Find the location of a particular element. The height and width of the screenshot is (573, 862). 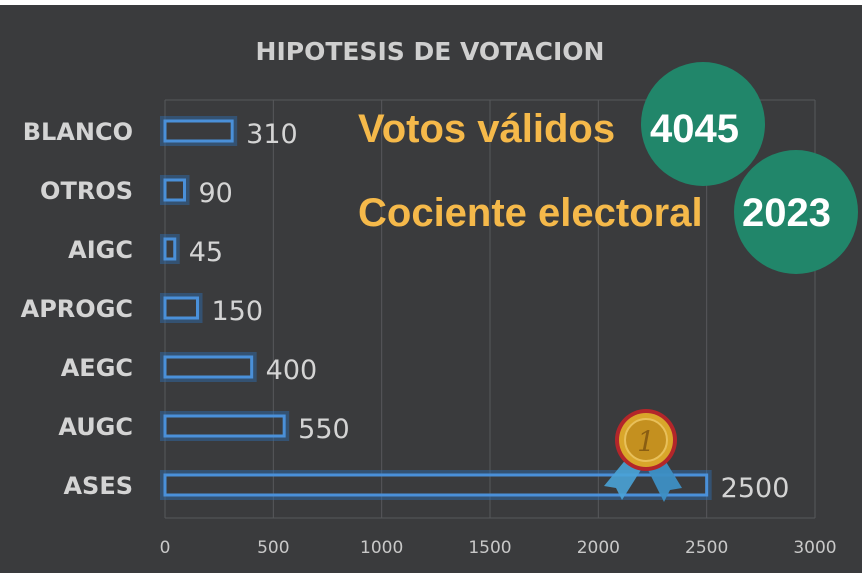

x-tick-label: 500 is located at coordinates (273, 548).